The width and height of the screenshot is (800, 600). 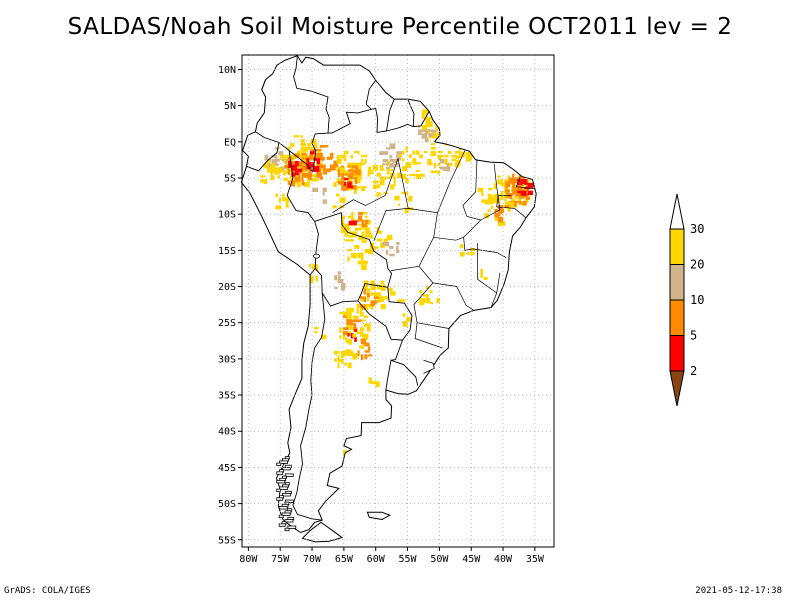 I want to click on lon-tick-label: 60W, so click(x=376, y=559).